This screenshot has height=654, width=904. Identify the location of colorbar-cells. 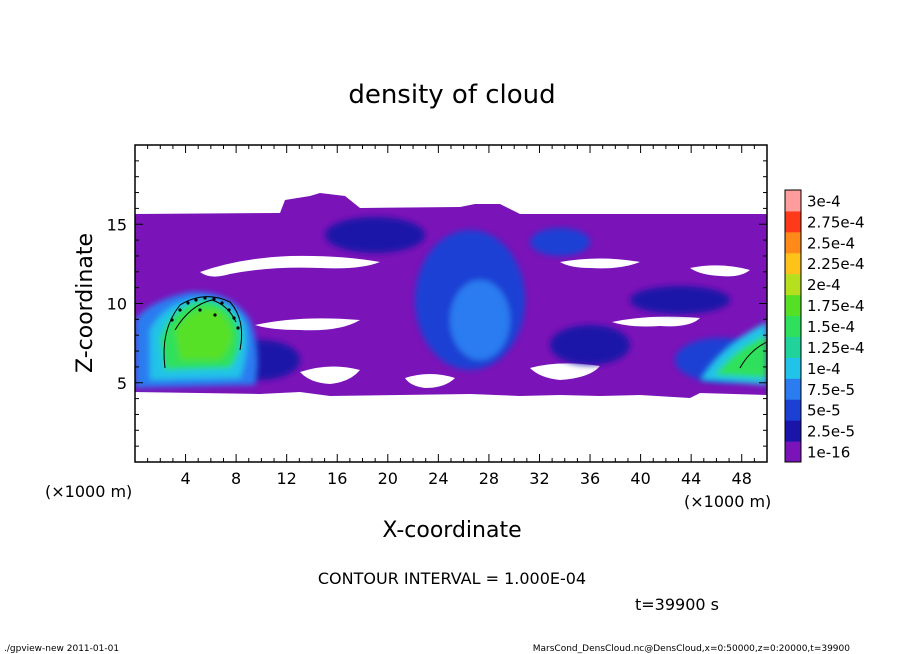
(793, 326).